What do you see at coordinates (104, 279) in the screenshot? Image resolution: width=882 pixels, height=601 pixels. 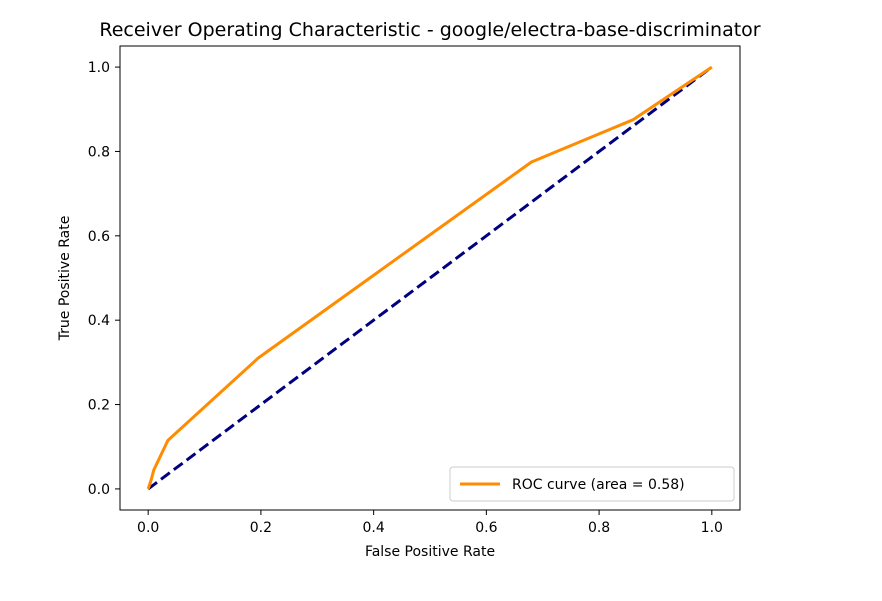 I see `y-axis: 0.0 0.2 0.4 0.6 0.8 1.0` at bounding box center [104, 279].